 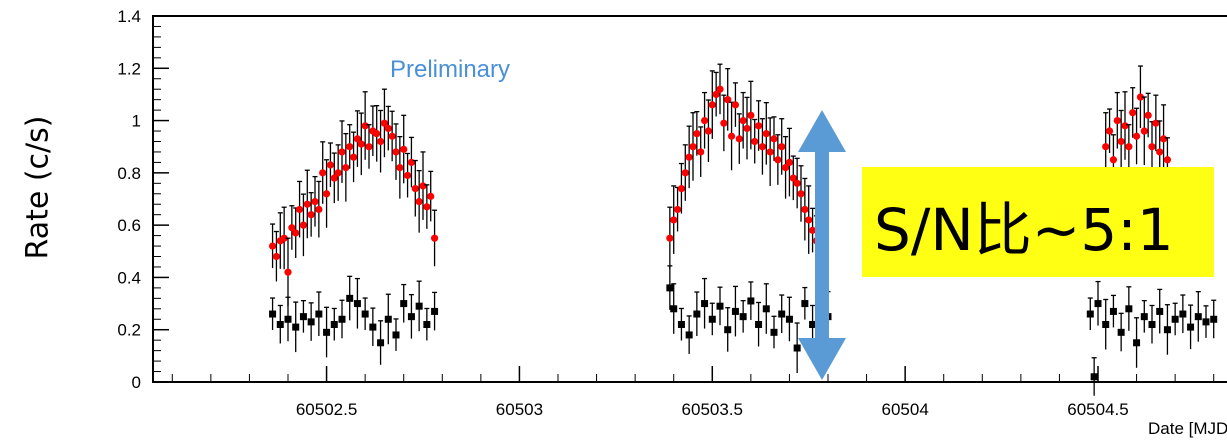 What do you see at coordinates (1097, 409) in the screenshot?
I see `x-tick-label: 60504.5` at bounding box center [1097, 409].